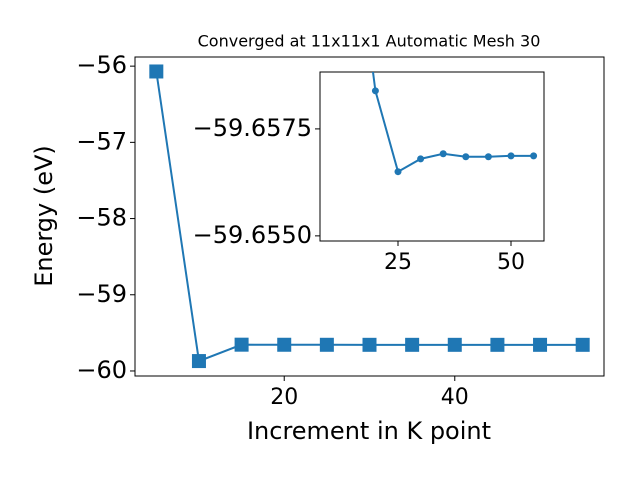 The image size is (640, 480). What do you see at coordinates (511, 262) in the screenshot?
I see `x-tick-label: 50` at bounding box center [511, 262].